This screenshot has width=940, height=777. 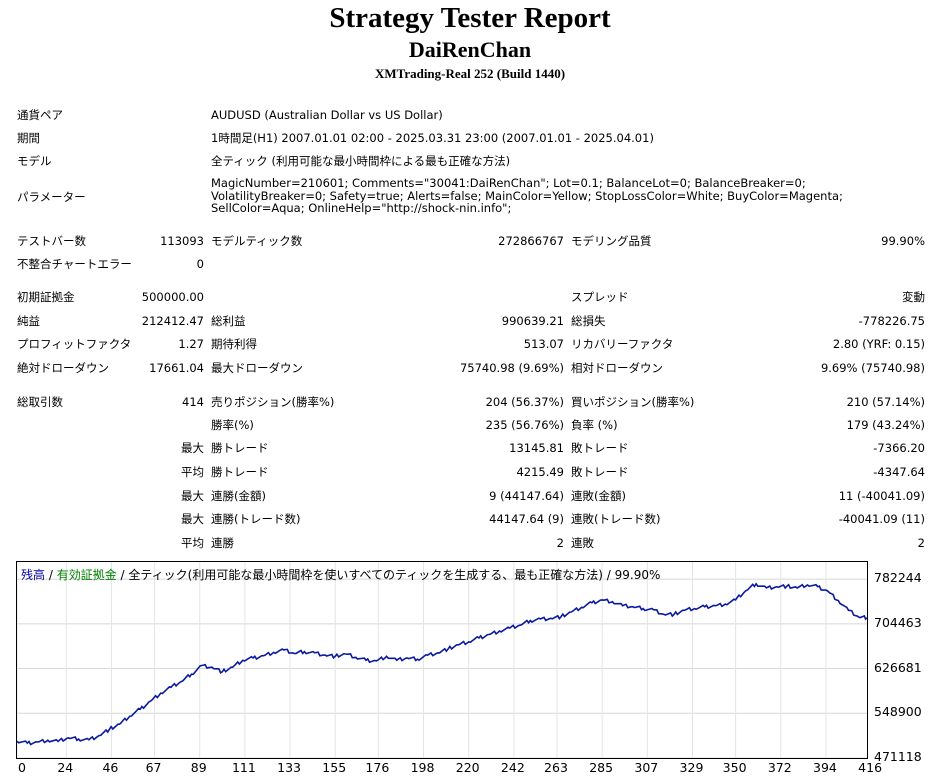 What do you see at coordinates (63, 368) in the screenshot?
I see `abs-drawdown-label: 絶対ドローダウン` at bounding box center [63, 368].